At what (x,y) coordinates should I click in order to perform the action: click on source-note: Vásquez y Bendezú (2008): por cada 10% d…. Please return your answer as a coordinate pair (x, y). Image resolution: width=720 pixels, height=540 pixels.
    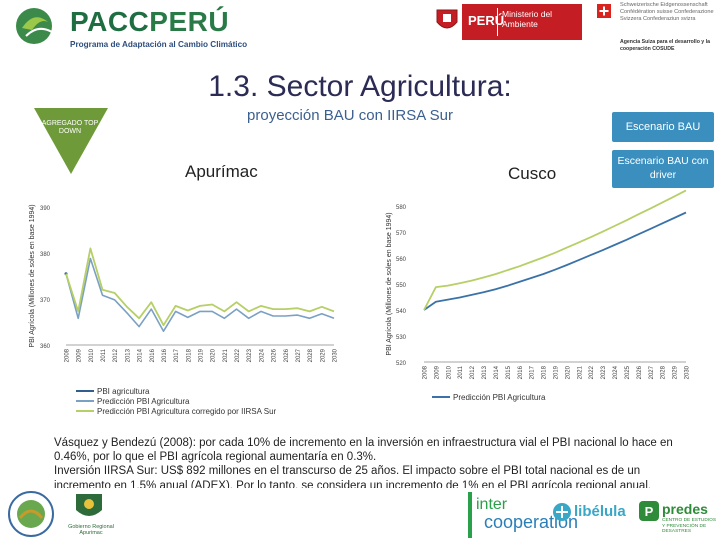
    Looking at the image, I should click on (374, 464).